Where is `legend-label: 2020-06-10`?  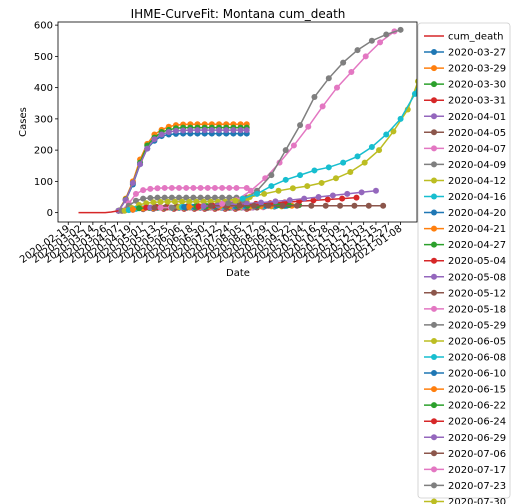 legend-label: 2020-06-10 is located at coordinates (477, 374).